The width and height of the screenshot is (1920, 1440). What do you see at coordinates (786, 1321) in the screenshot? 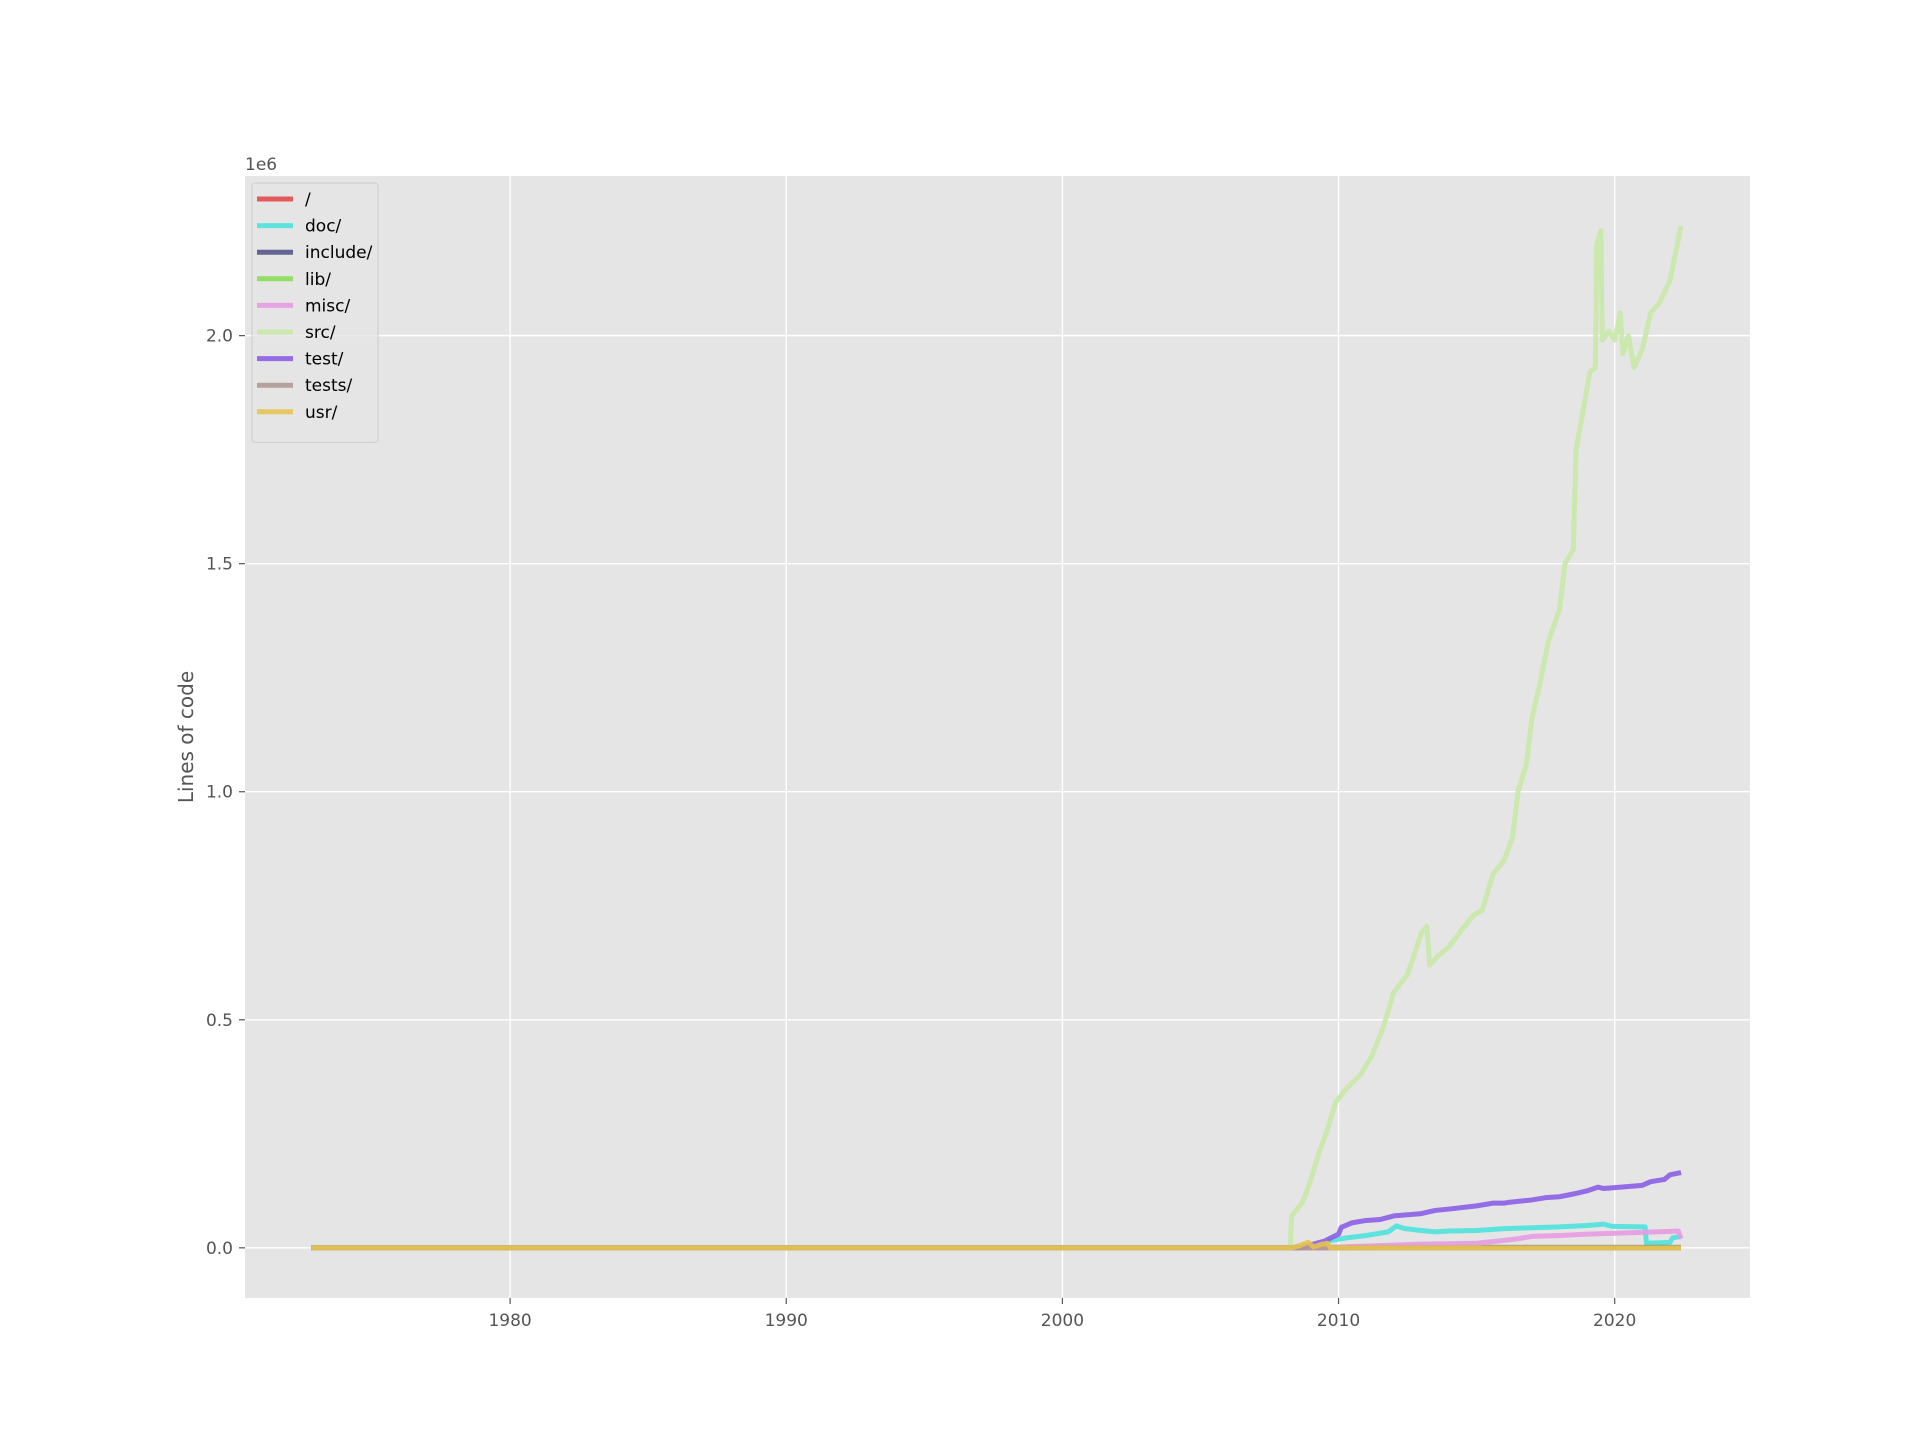
I see `x-tick-label: 1990` at bounding box center [786, 1321].